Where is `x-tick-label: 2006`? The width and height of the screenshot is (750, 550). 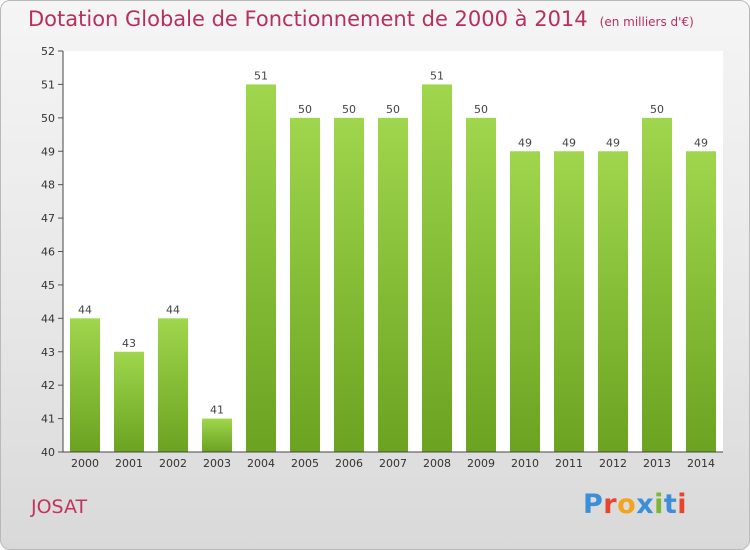
x-tick-label: 2006 is located at coordinates (349, 463).